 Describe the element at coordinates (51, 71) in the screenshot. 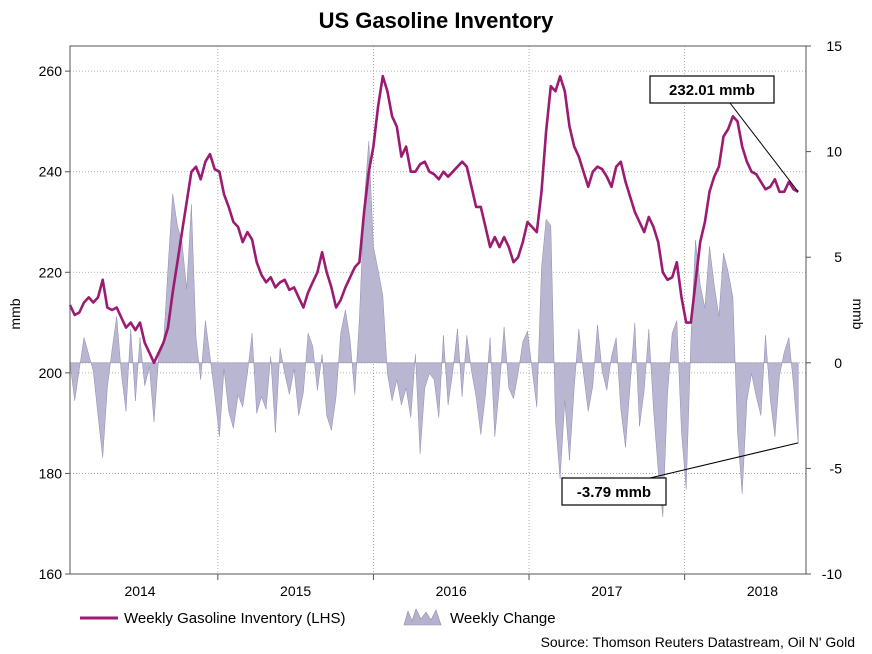

I see `y-left-tick-label: 260` at that location.